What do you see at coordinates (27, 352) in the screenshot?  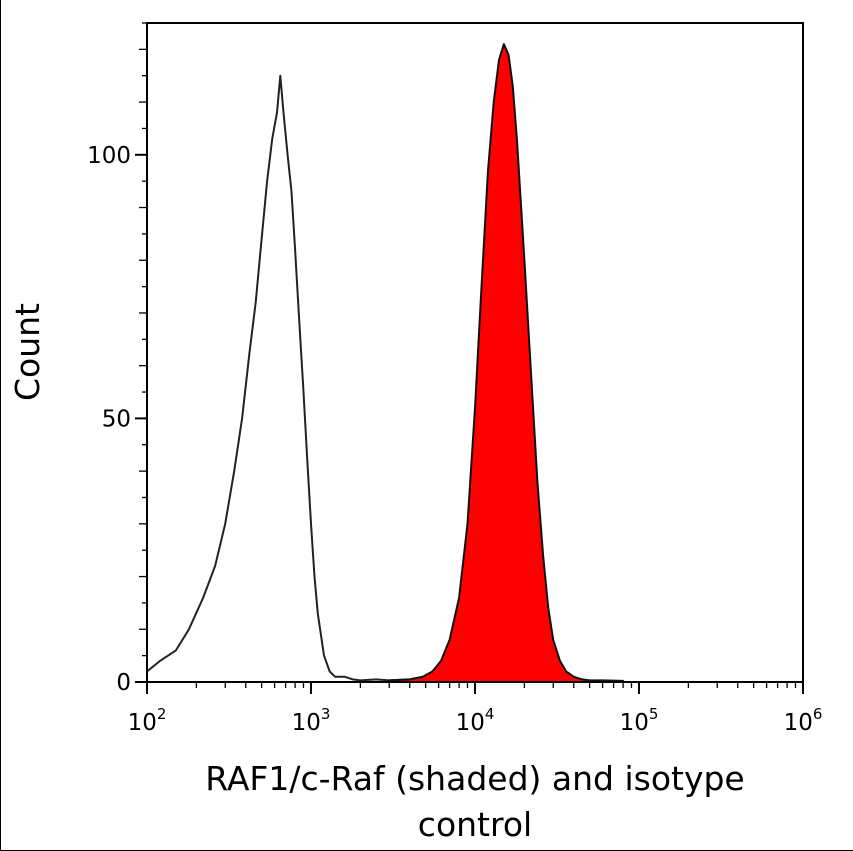 I see `y-axis-title: Count` at bounding box center [27, 352].